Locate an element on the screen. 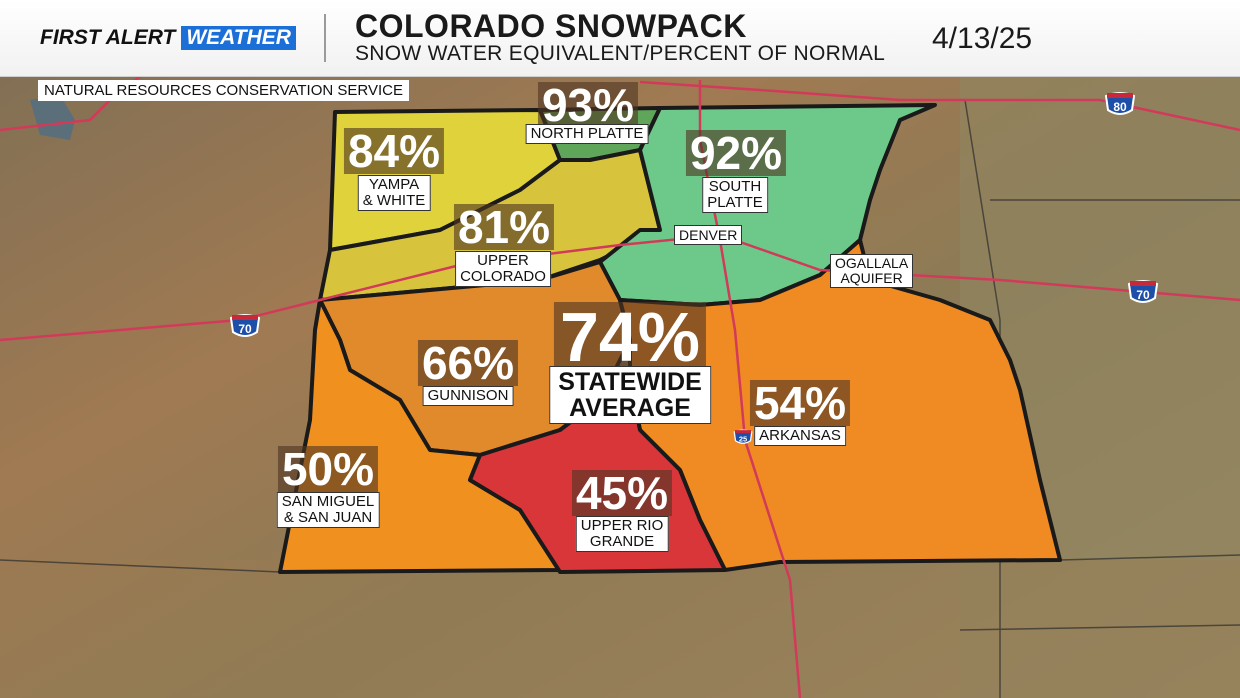 The width and height of the screenshot is (1240, 698). basin-label-upper-colorado: UPPER COLORADO is located at coordinates (503, 269).